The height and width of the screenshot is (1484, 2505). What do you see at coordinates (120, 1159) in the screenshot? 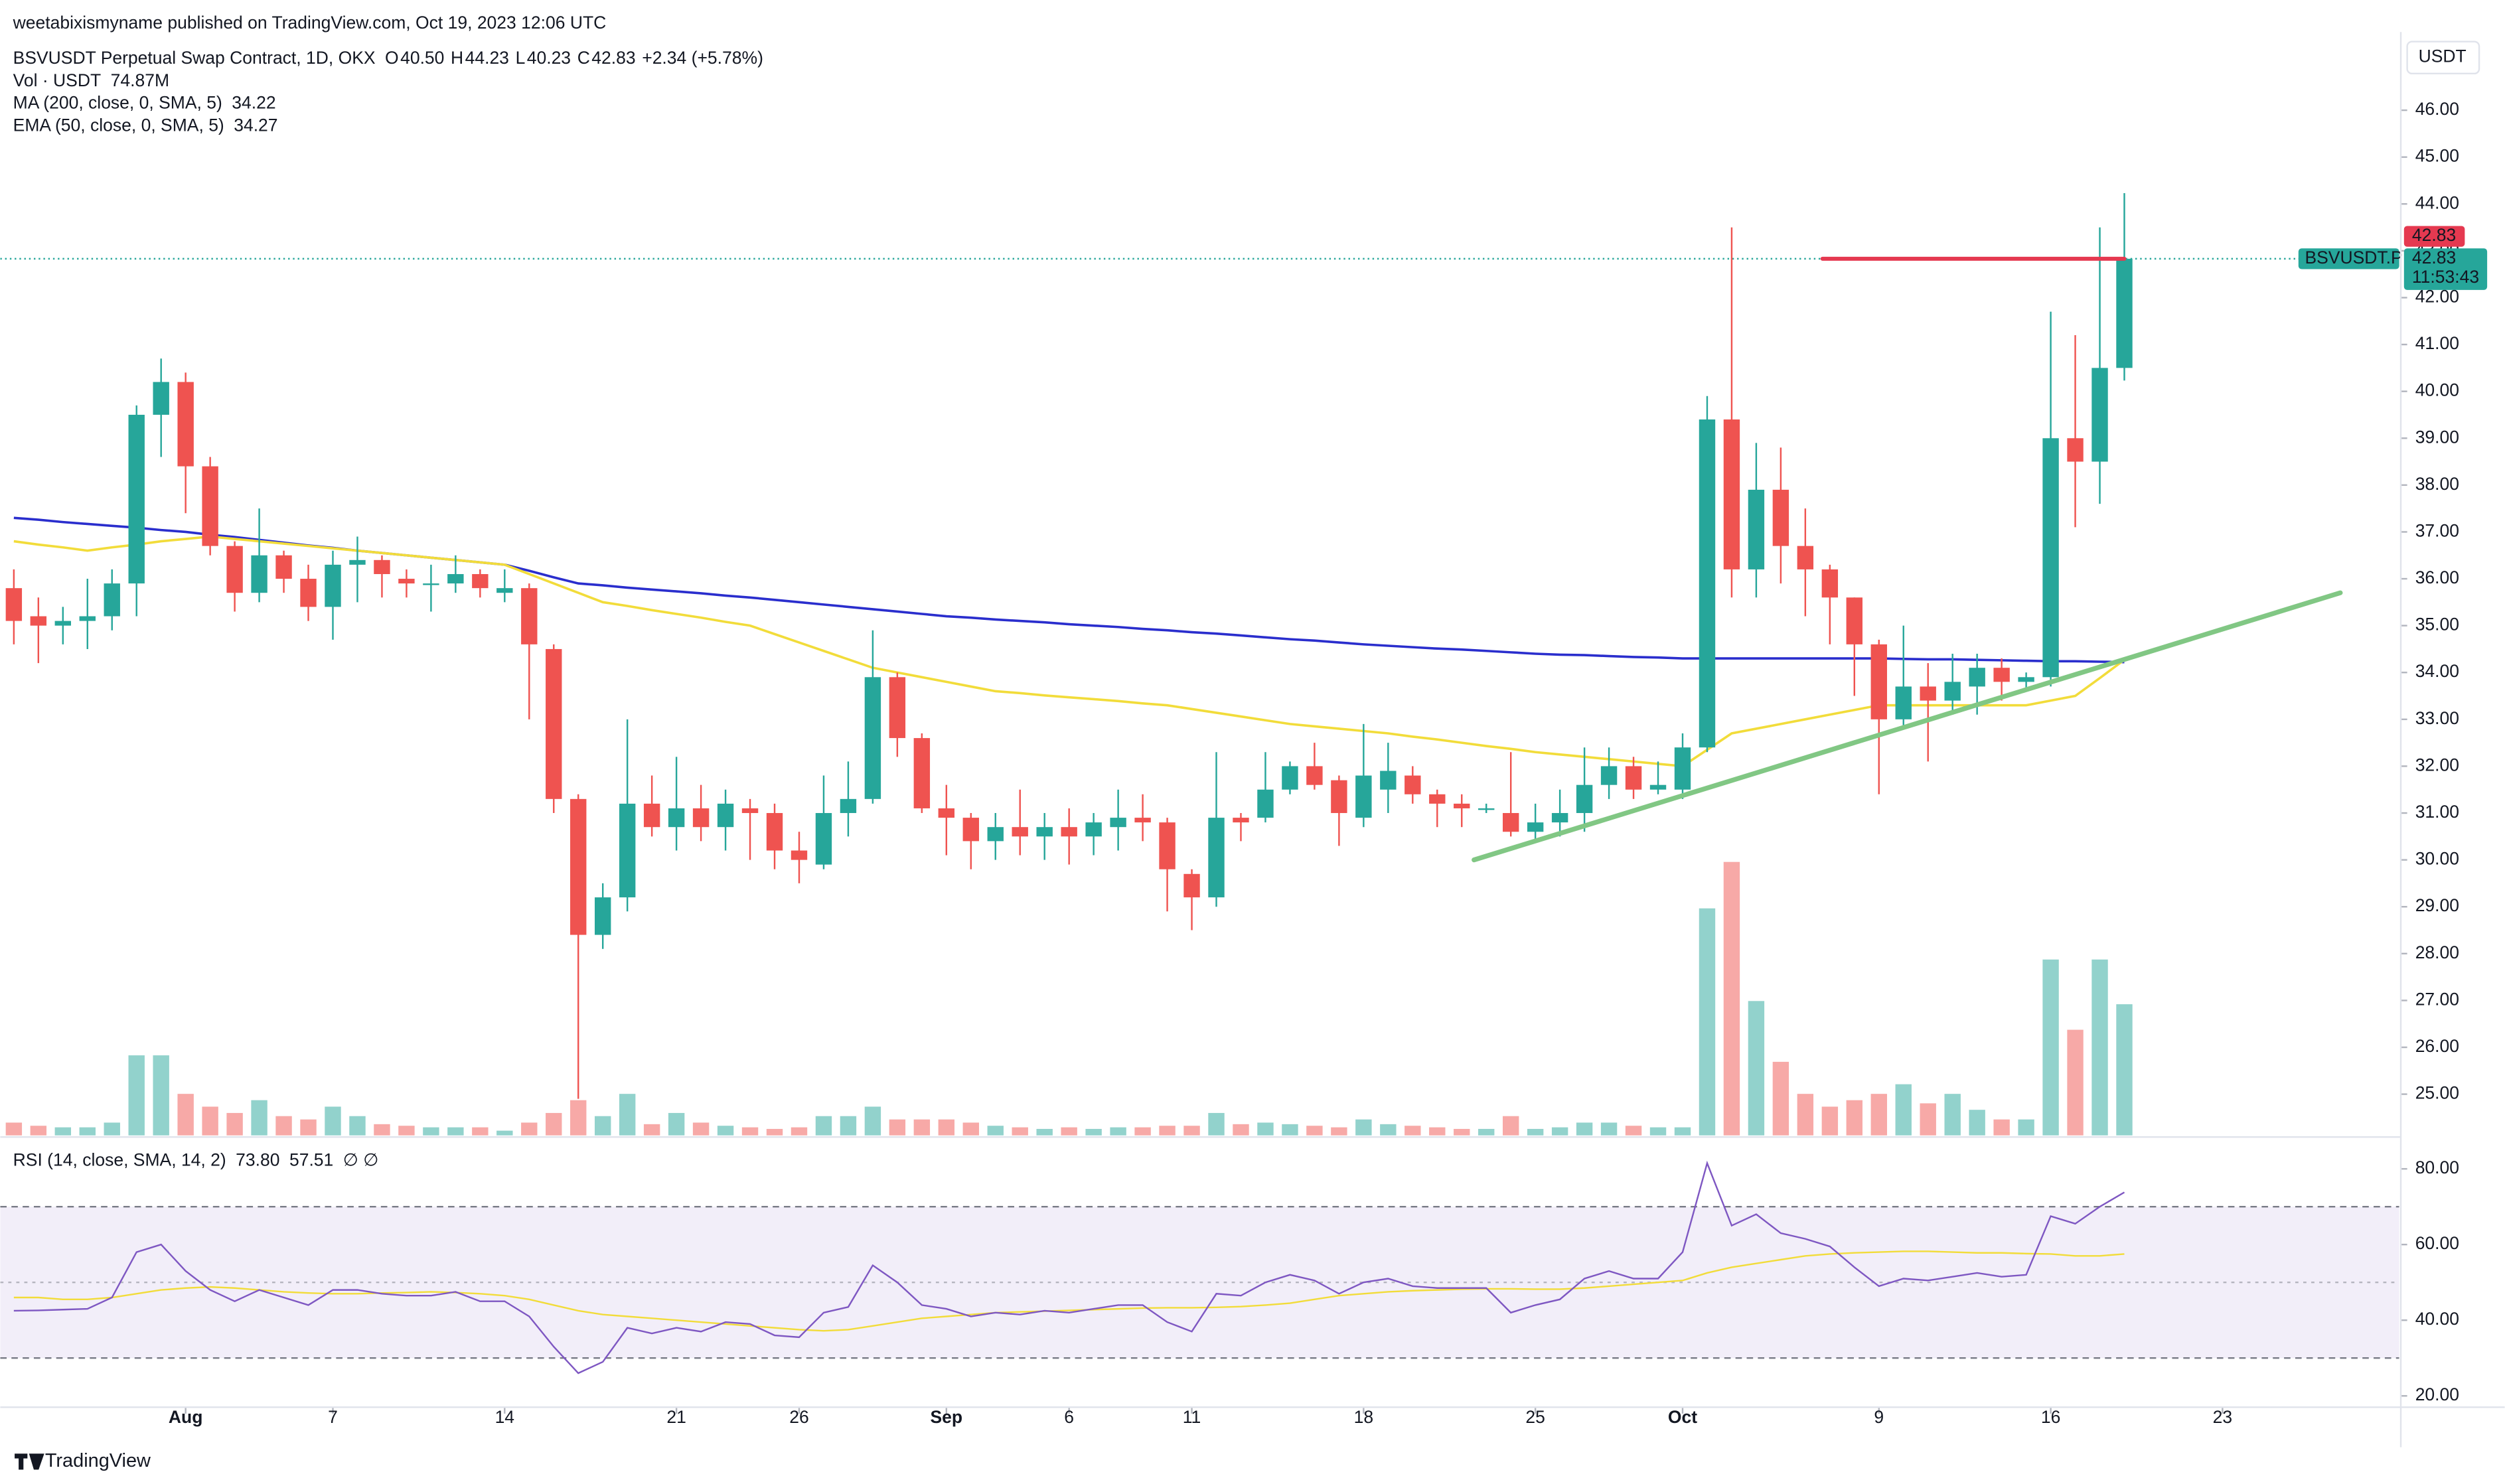
I see `legend-text: RSI (14, close, SMA, 14, 2)` at bounding box center [120, 1159].